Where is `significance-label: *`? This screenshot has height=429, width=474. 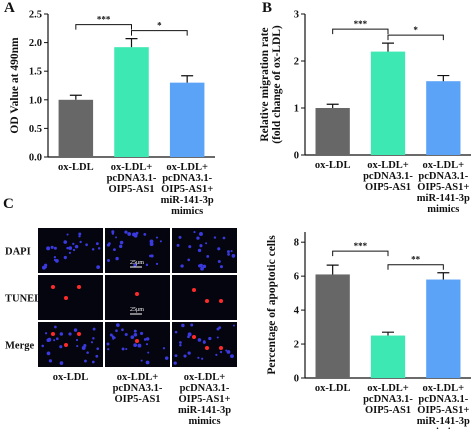
significance-label: * is located at coordinates (159, 26).